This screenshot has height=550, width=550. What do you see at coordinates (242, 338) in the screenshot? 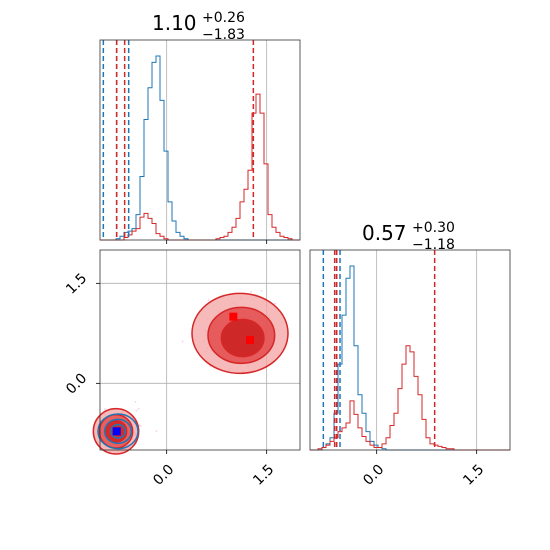
I see `contour-red-inner` at bounding box center [242, 338].